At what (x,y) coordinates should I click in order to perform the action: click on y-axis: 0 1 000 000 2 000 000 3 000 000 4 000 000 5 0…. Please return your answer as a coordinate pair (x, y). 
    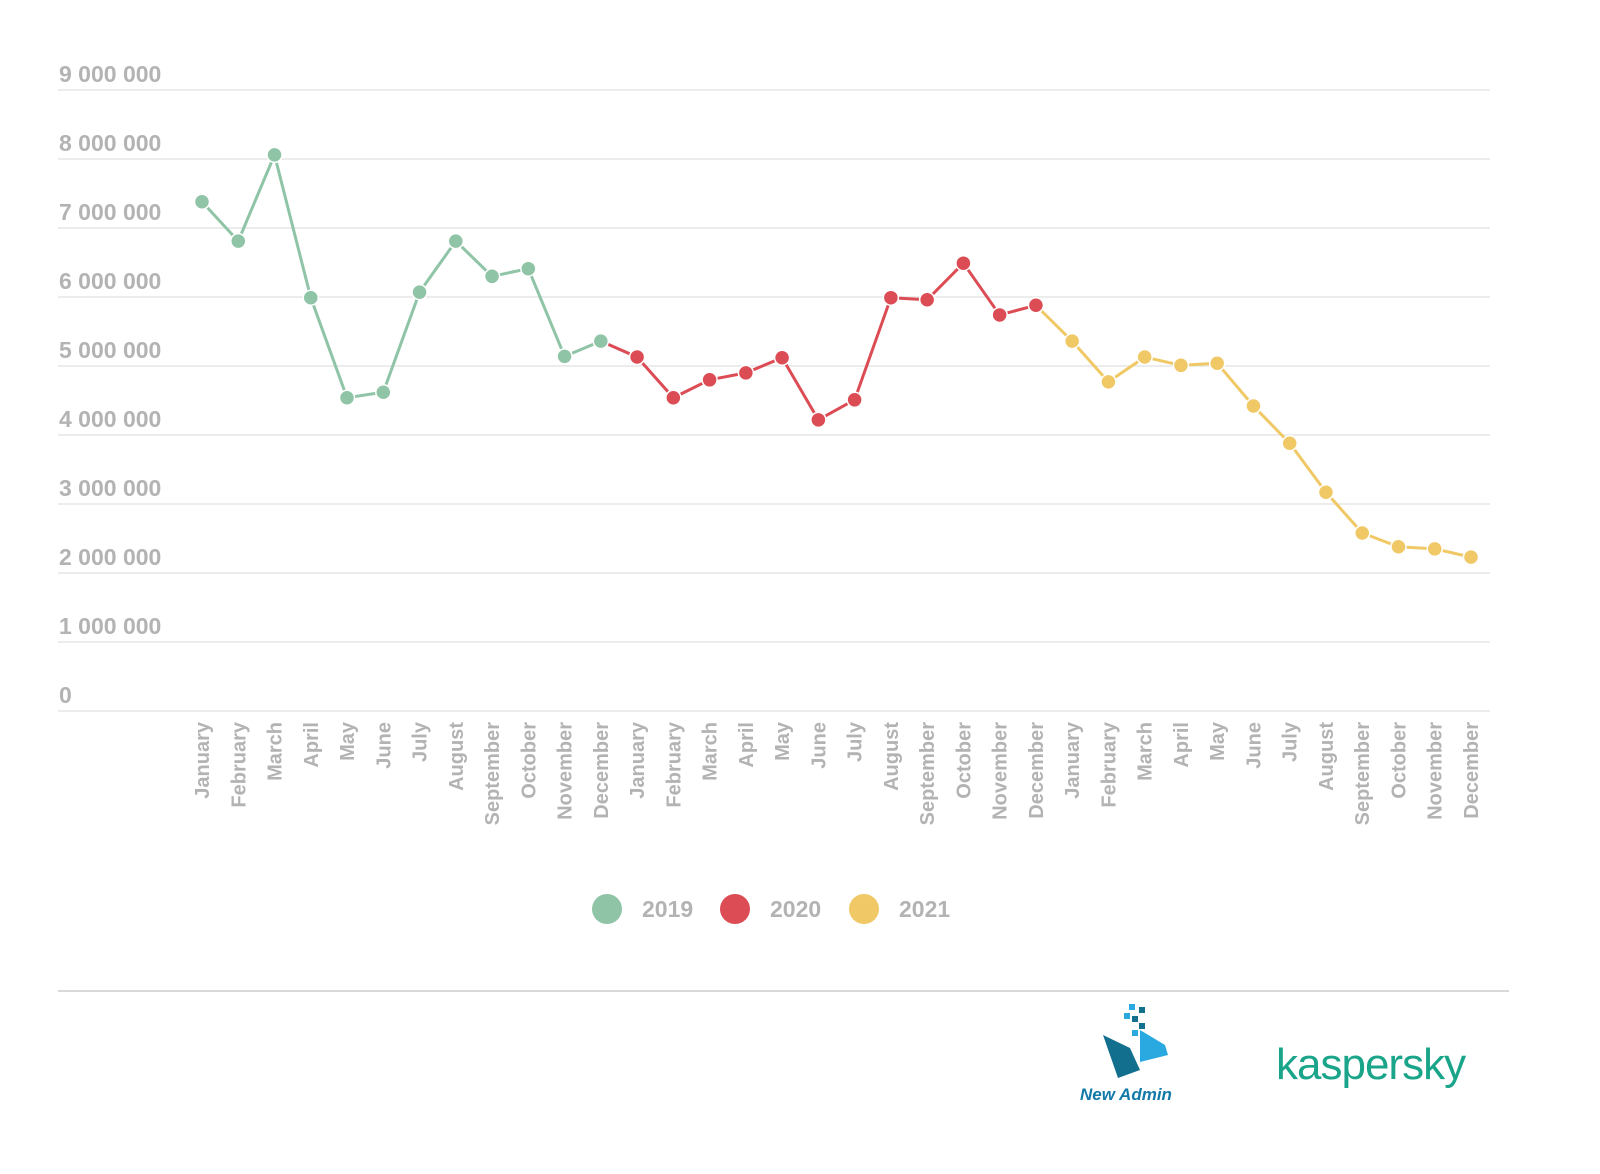
    Looking at the image, I should click on (110, 384).